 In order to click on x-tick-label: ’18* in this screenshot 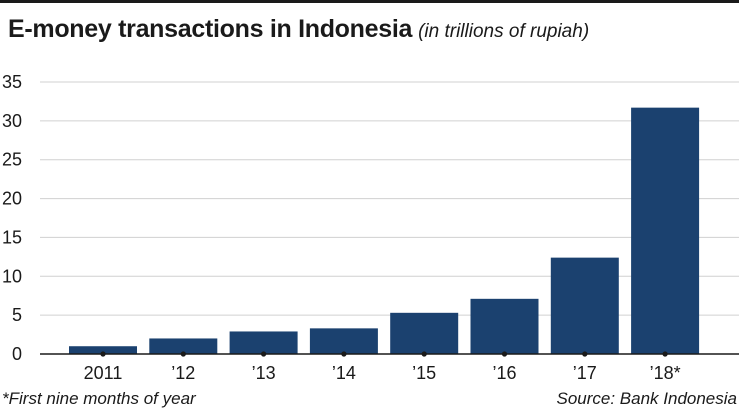, I will do `click(665, 373)`.